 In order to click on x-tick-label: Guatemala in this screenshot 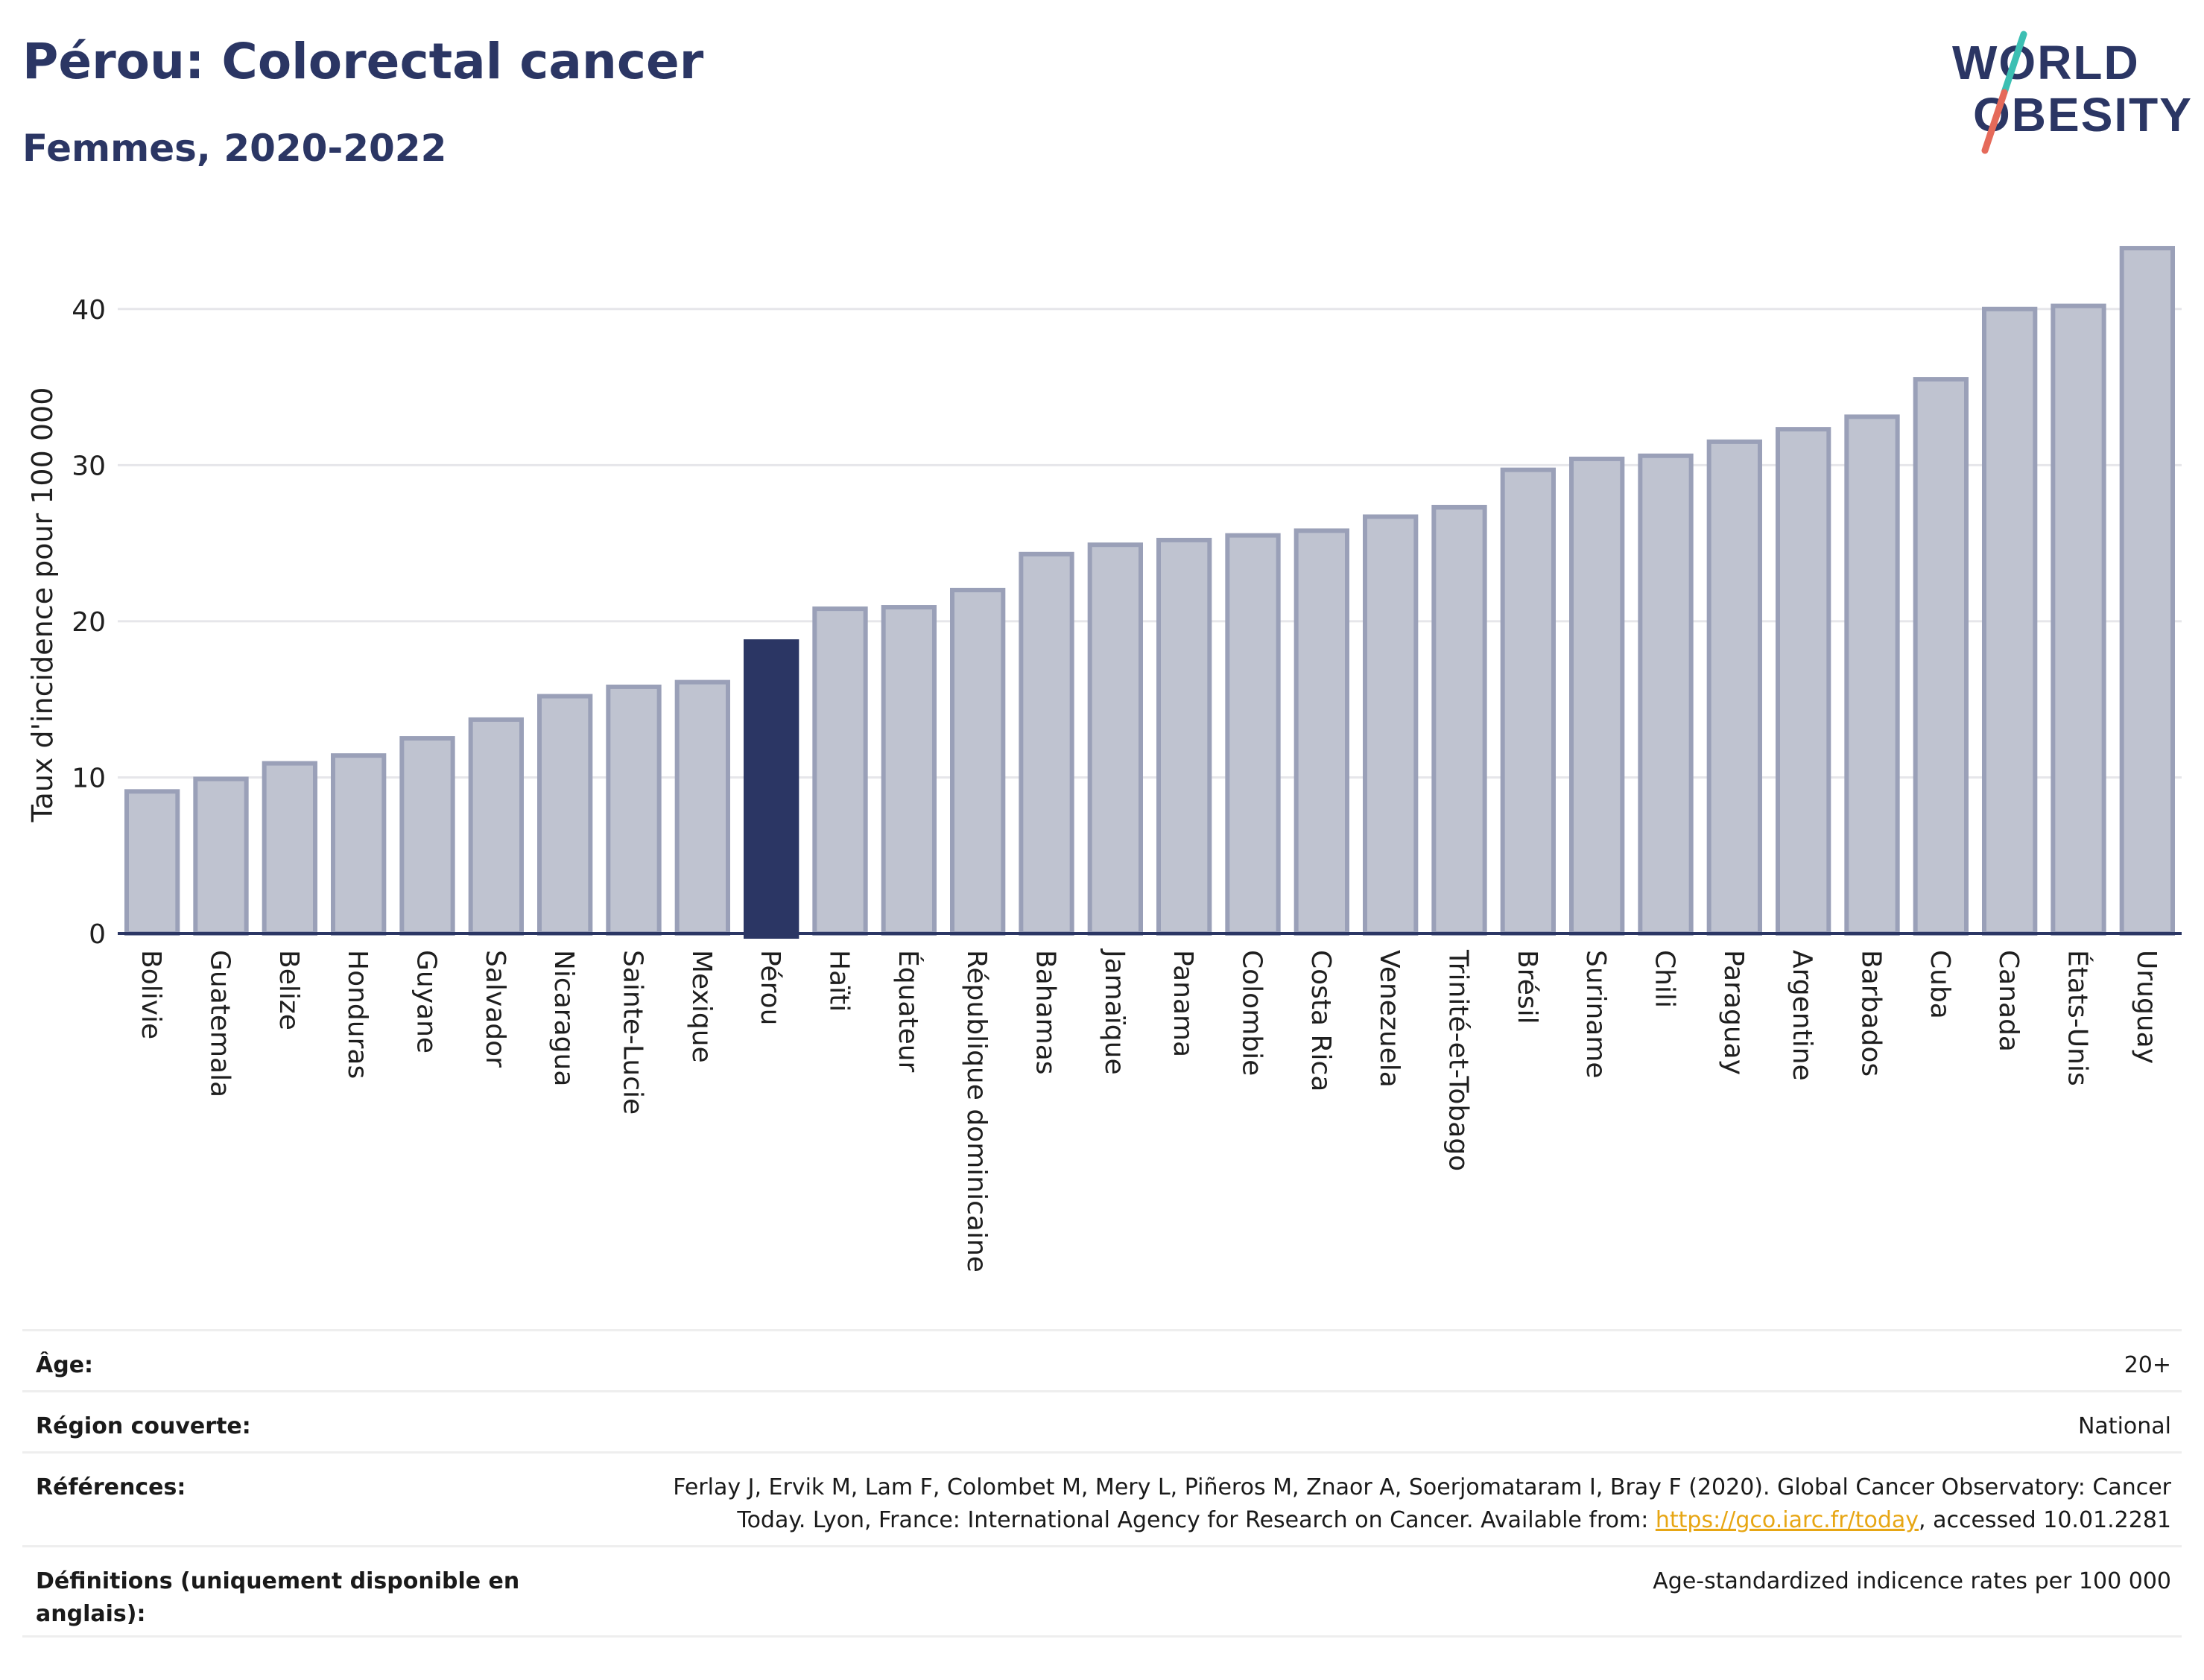, I will do `click(220, 1023)`.